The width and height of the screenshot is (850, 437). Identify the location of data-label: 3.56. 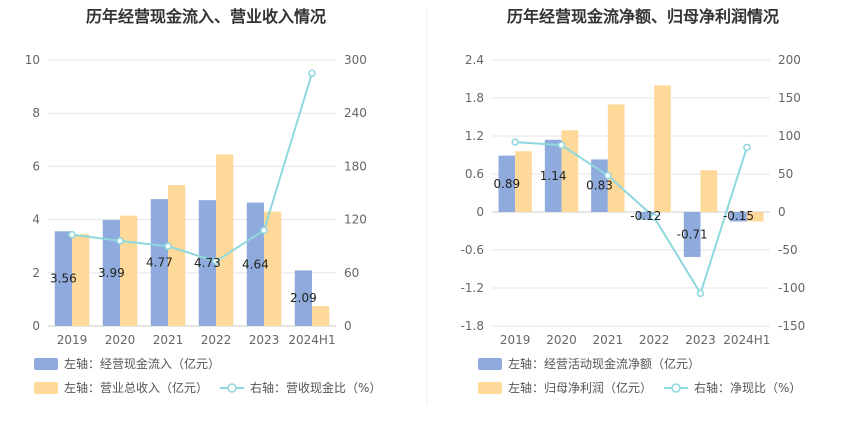
(63, 279).